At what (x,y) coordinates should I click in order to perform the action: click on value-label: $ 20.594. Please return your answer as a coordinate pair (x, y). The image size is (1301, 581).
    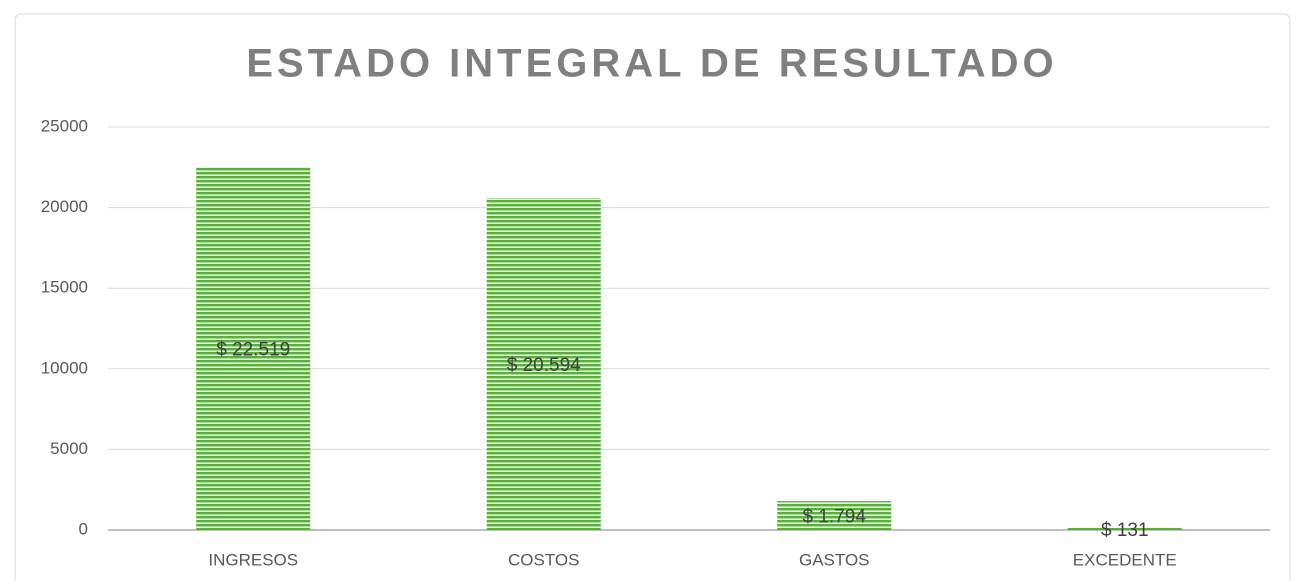
    Looking at the image, I should click on (544, 365).